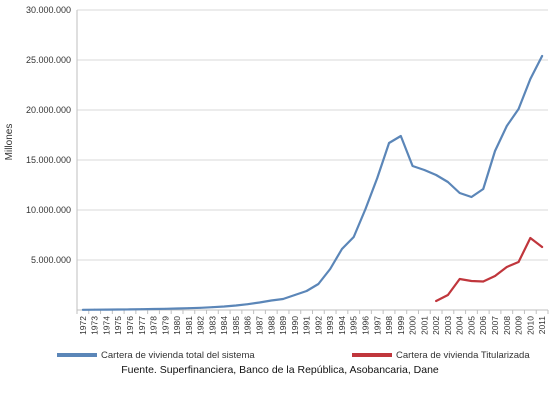 The width and height of the screenshot is (560, 405). What do you see at coordinates (48, 210) in the screenshot?
I see `y-tick-label: 10.000.000` at bounding box center [48, 210].